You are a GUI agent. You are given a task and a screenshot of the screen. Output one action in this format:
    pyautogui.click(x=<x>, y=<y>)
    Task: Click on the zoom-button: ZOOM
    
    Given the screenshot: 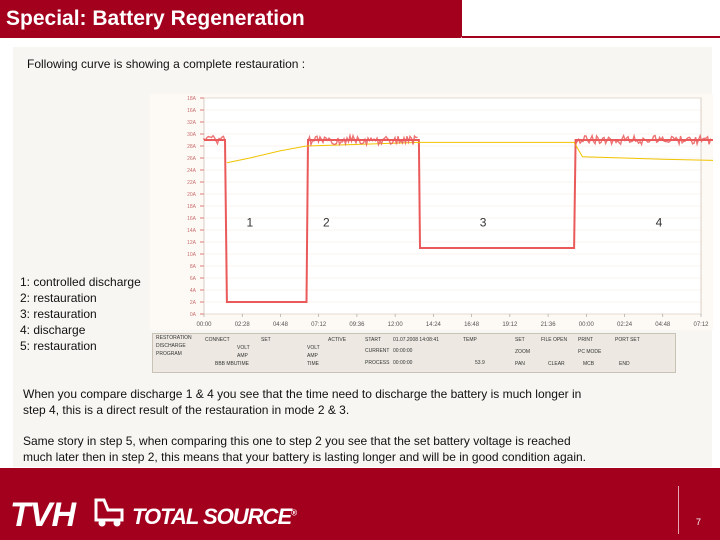 What is the action you would take?
    pyautogui.click(x=522, y=352)
    